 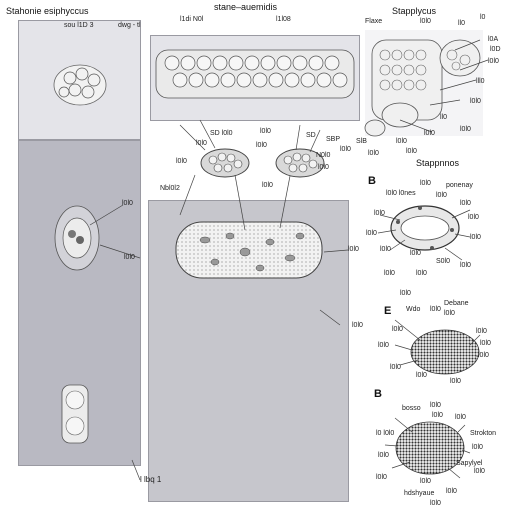 I want to click on label: l0, so click(x=483, y=17).